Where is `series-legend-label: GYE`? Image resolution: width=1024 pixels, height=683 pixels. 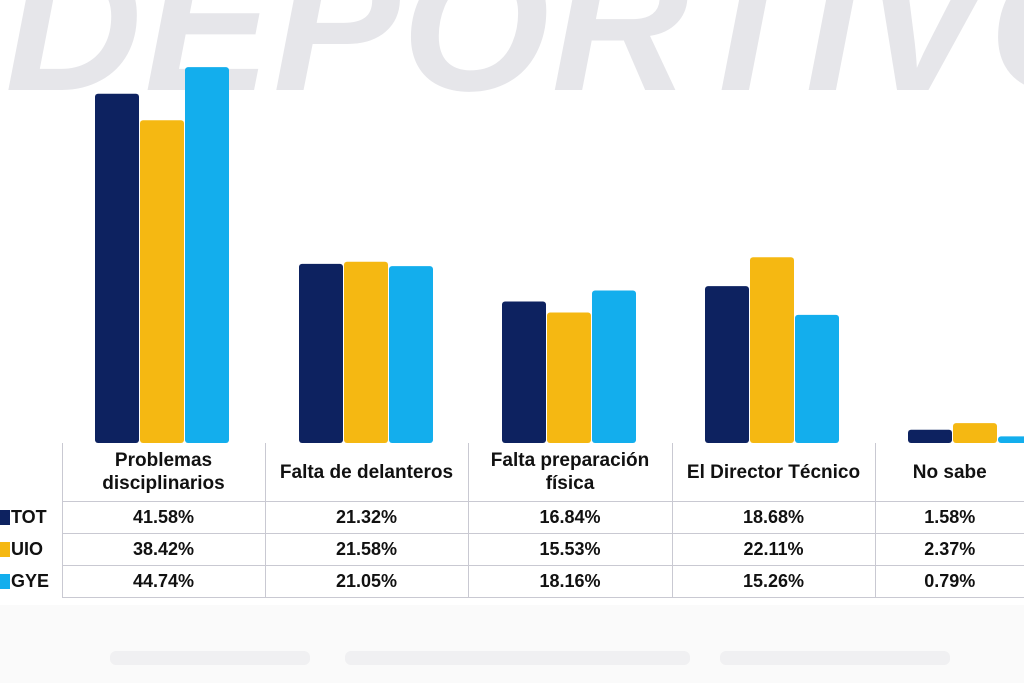 series-legend-label: GYE is located at coordinates (31, 582).